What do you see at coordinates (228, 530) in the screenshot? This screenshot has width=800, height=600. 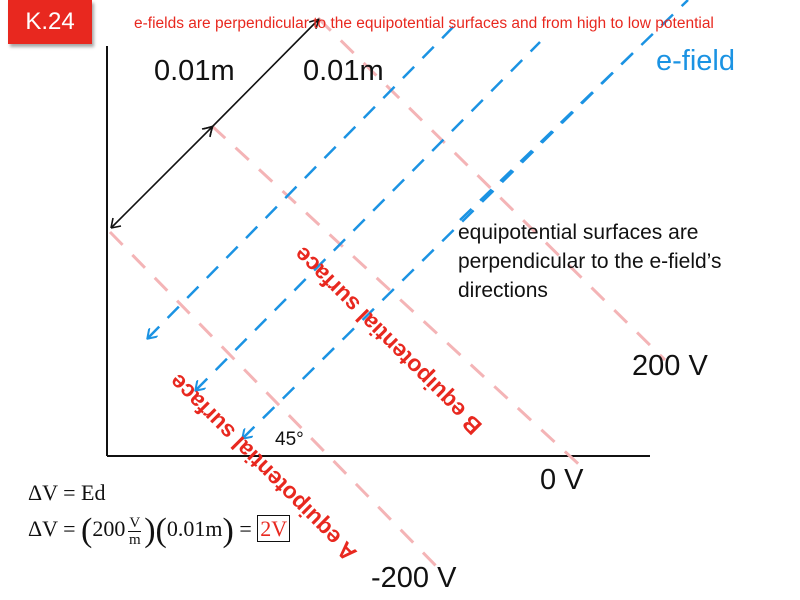 I see `paren-close-2: )` at bounding box center [228, 530].